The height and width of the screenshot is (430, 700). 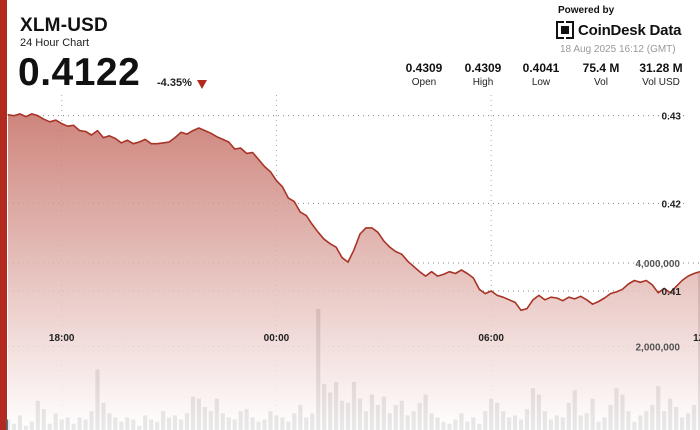 What do you see at coordinates (618, 49) in the screenshot?
I see `timestamp: 18 Aug 2025 16:12 (GMT)` at bounding box center [618, 49].